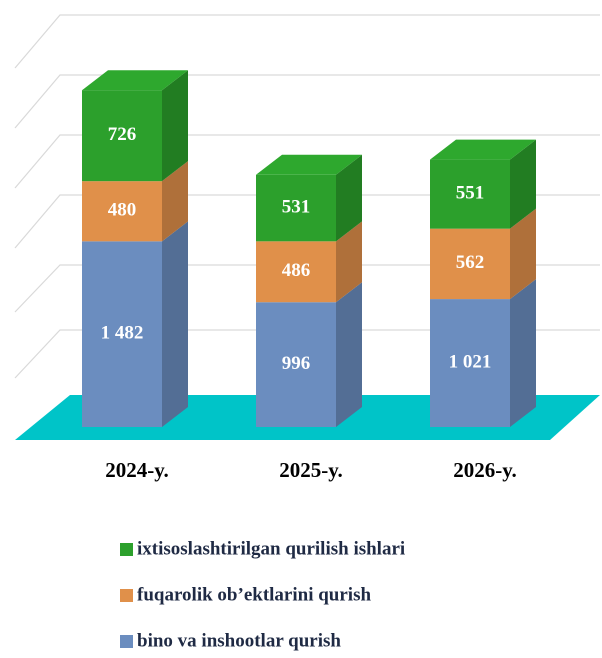  Describe the element at coordinates (485, 470) in the screenshot. I see `x-tick-label: 2026-y.` at that location.